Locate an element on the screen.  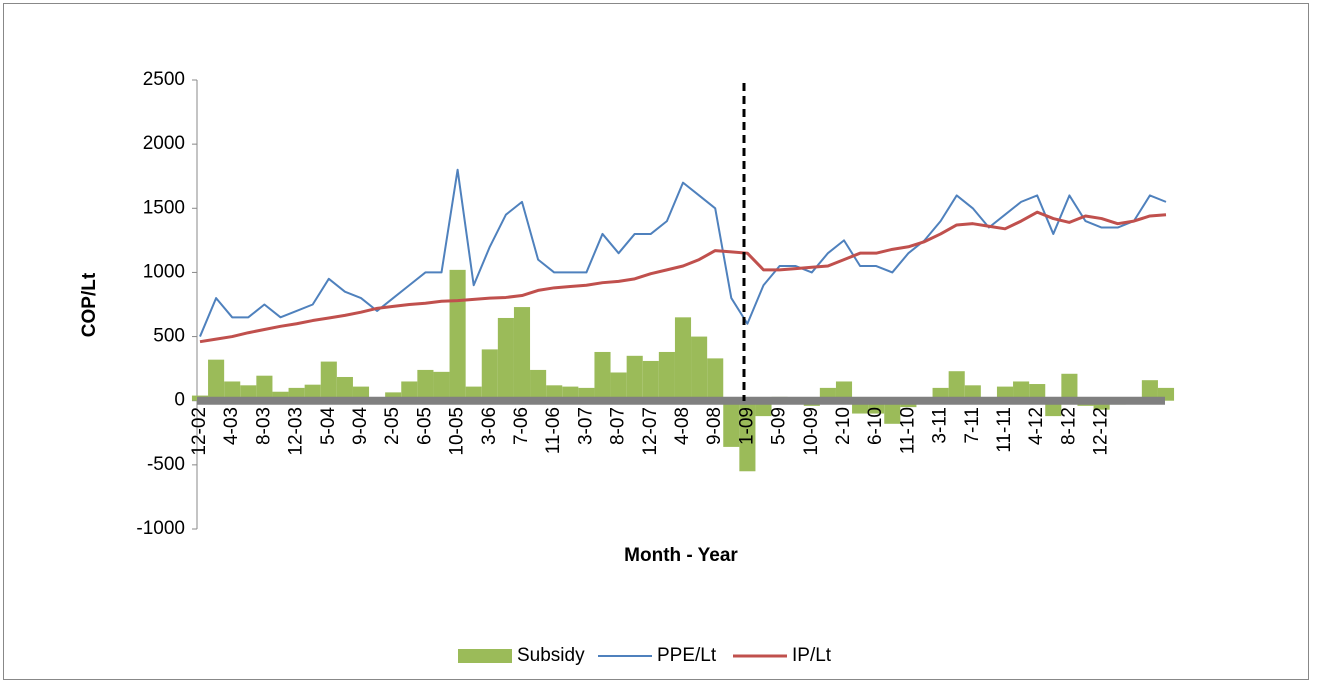
x-tick-label: 12-03 is located at coordinates (296, 431).